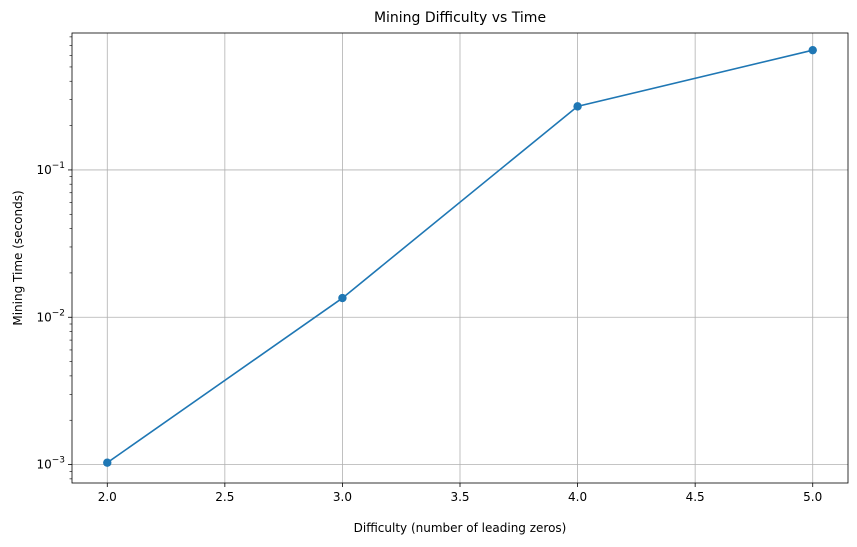  What do you see at coordinates (459, 497) in the screenshot?
I see `x-tick-label: 3.5` at bounding box center [459, 497].